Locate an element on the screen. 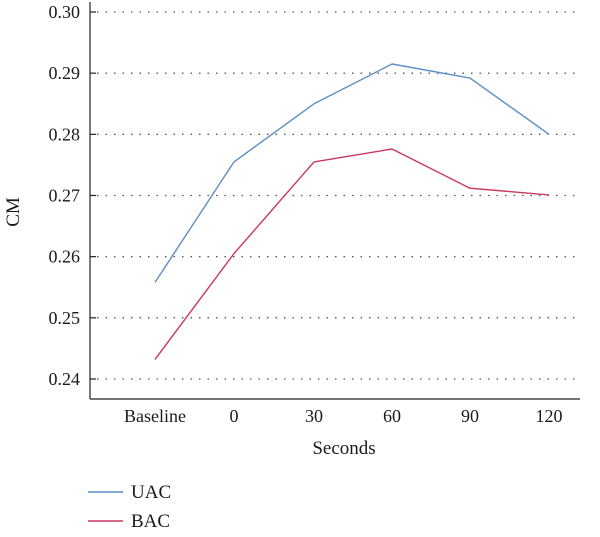 The image size is (600, 537). x-tick-label: 60 is located at coordinates (392, 416).